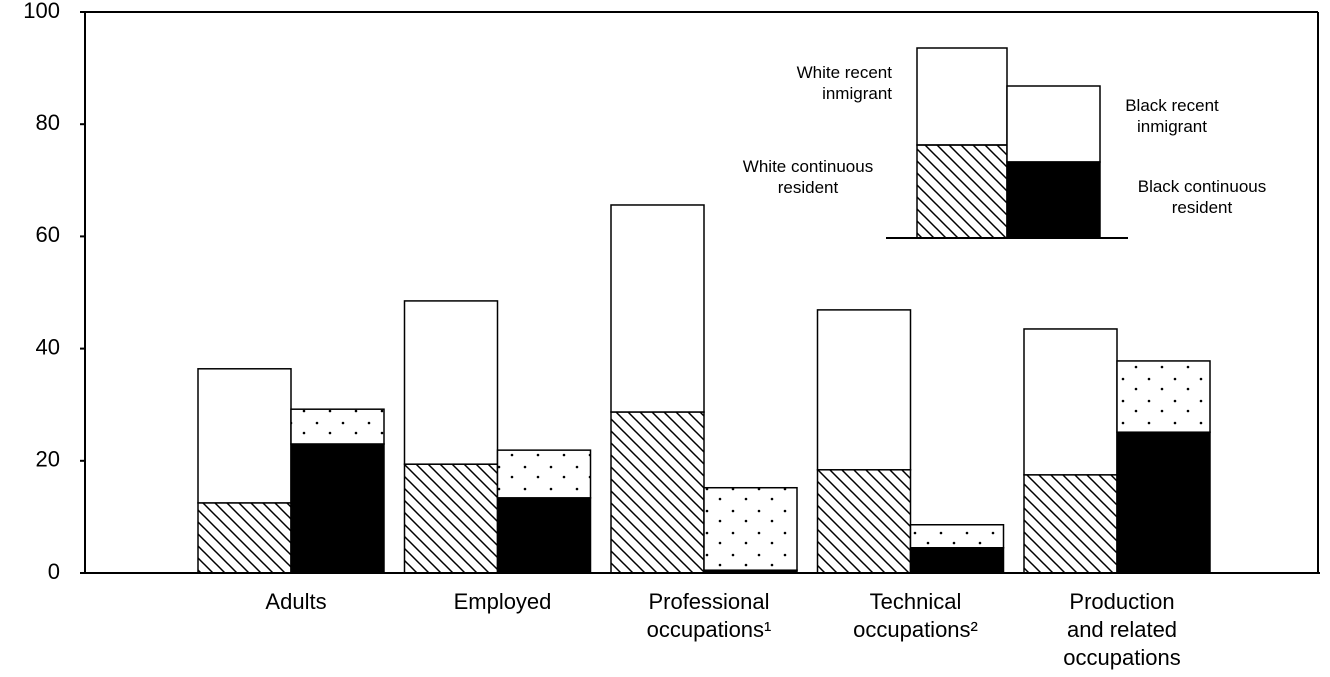 This screenshot has width=1330, height=677. I want to click on x-tick-label: occupations², so click(915, 629).